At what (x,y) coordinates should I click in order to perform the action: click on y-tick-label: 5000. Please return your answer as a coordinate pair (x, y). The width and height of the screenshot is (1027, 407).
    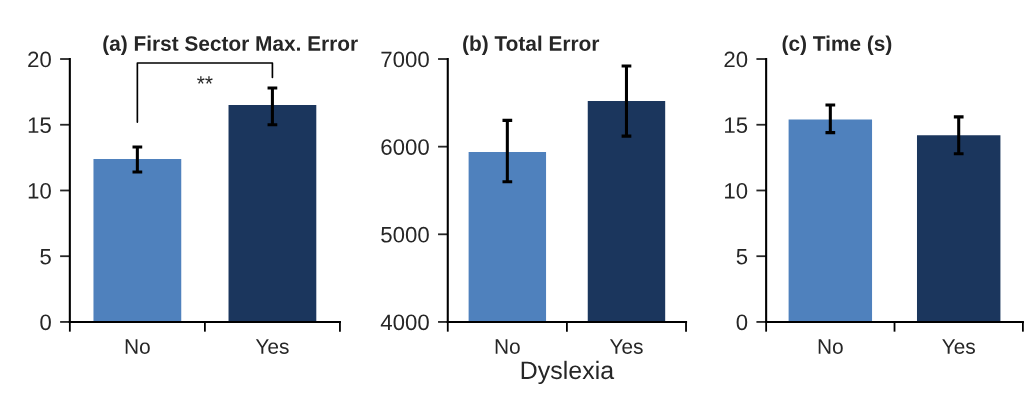
    Looking at the image, I should click on (405, 234).